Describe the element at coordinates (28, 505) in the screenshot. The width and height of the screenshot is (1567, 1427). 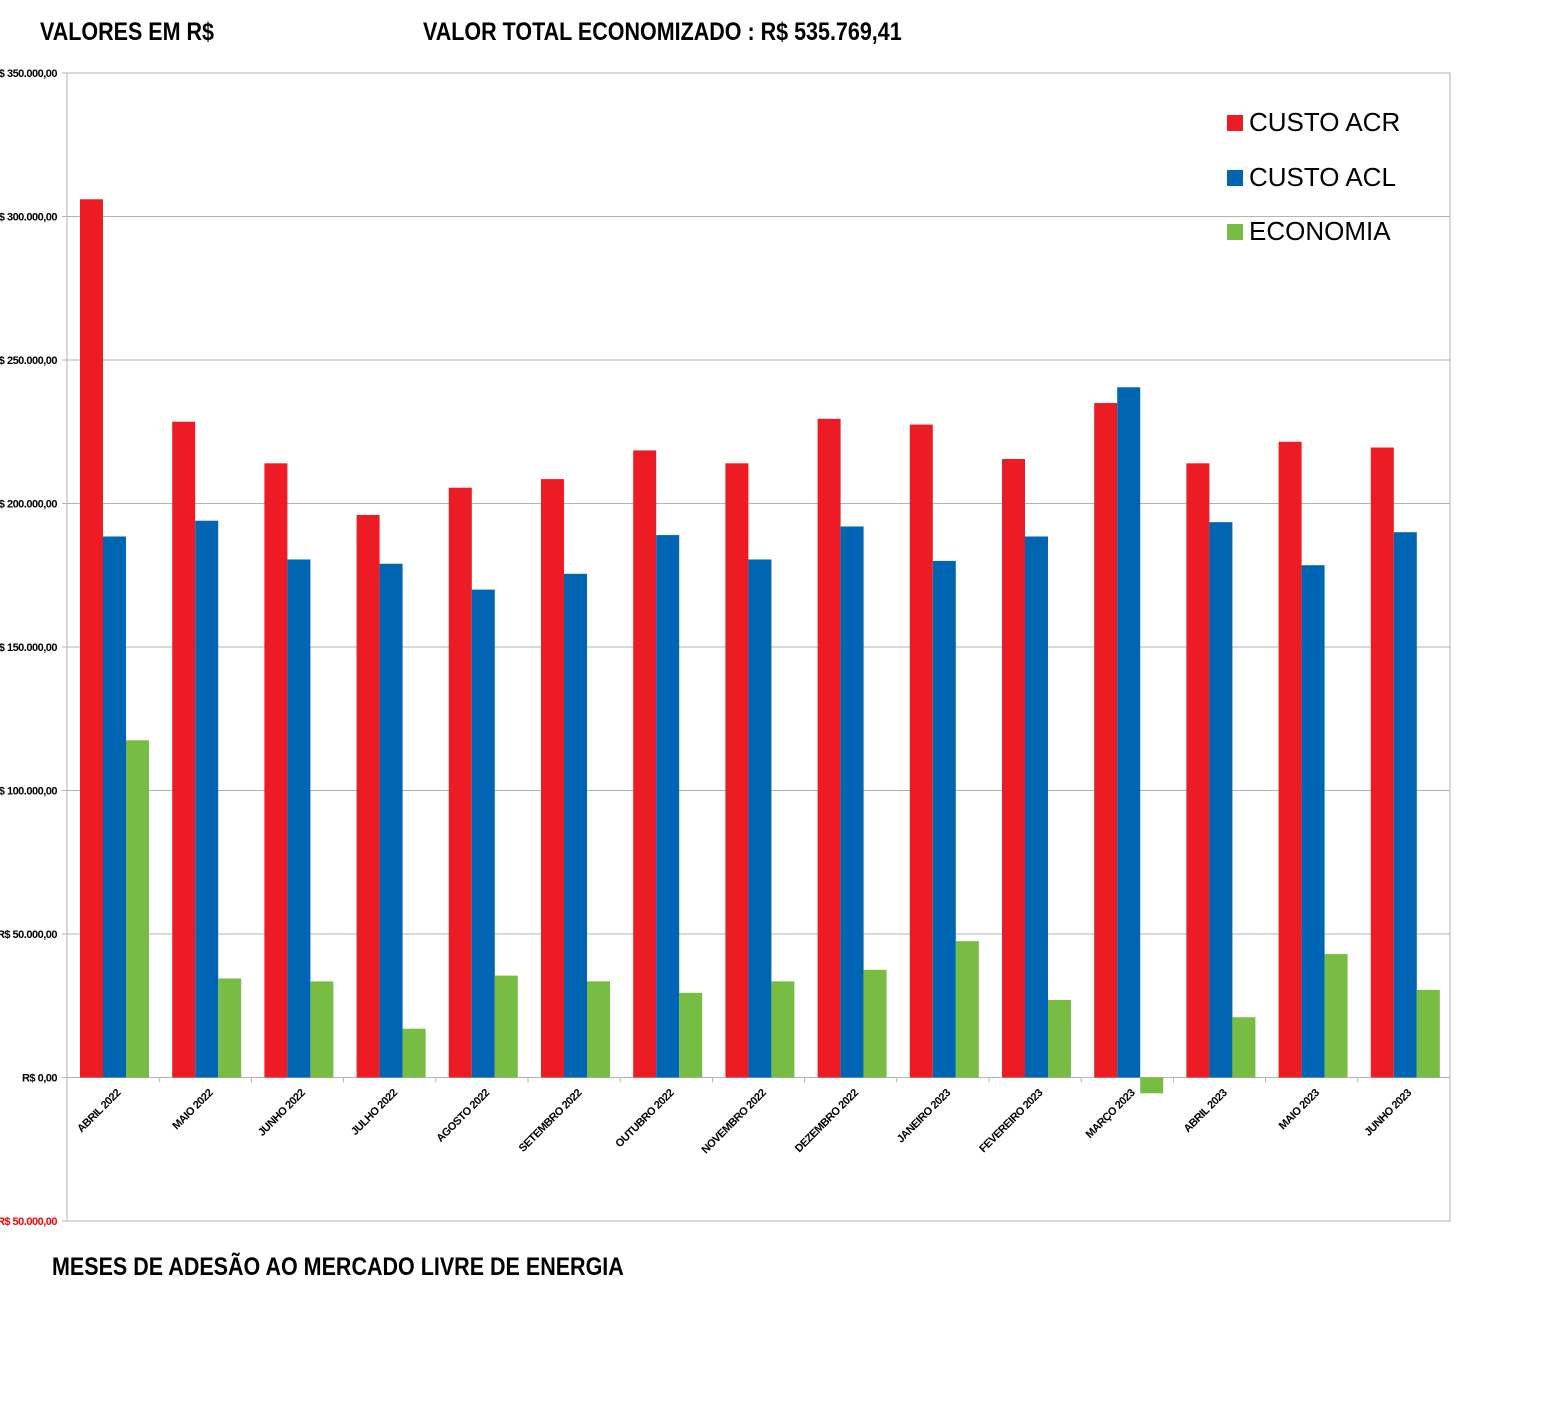
I see `y-tick-label: R$ 200.000,00` at that location.